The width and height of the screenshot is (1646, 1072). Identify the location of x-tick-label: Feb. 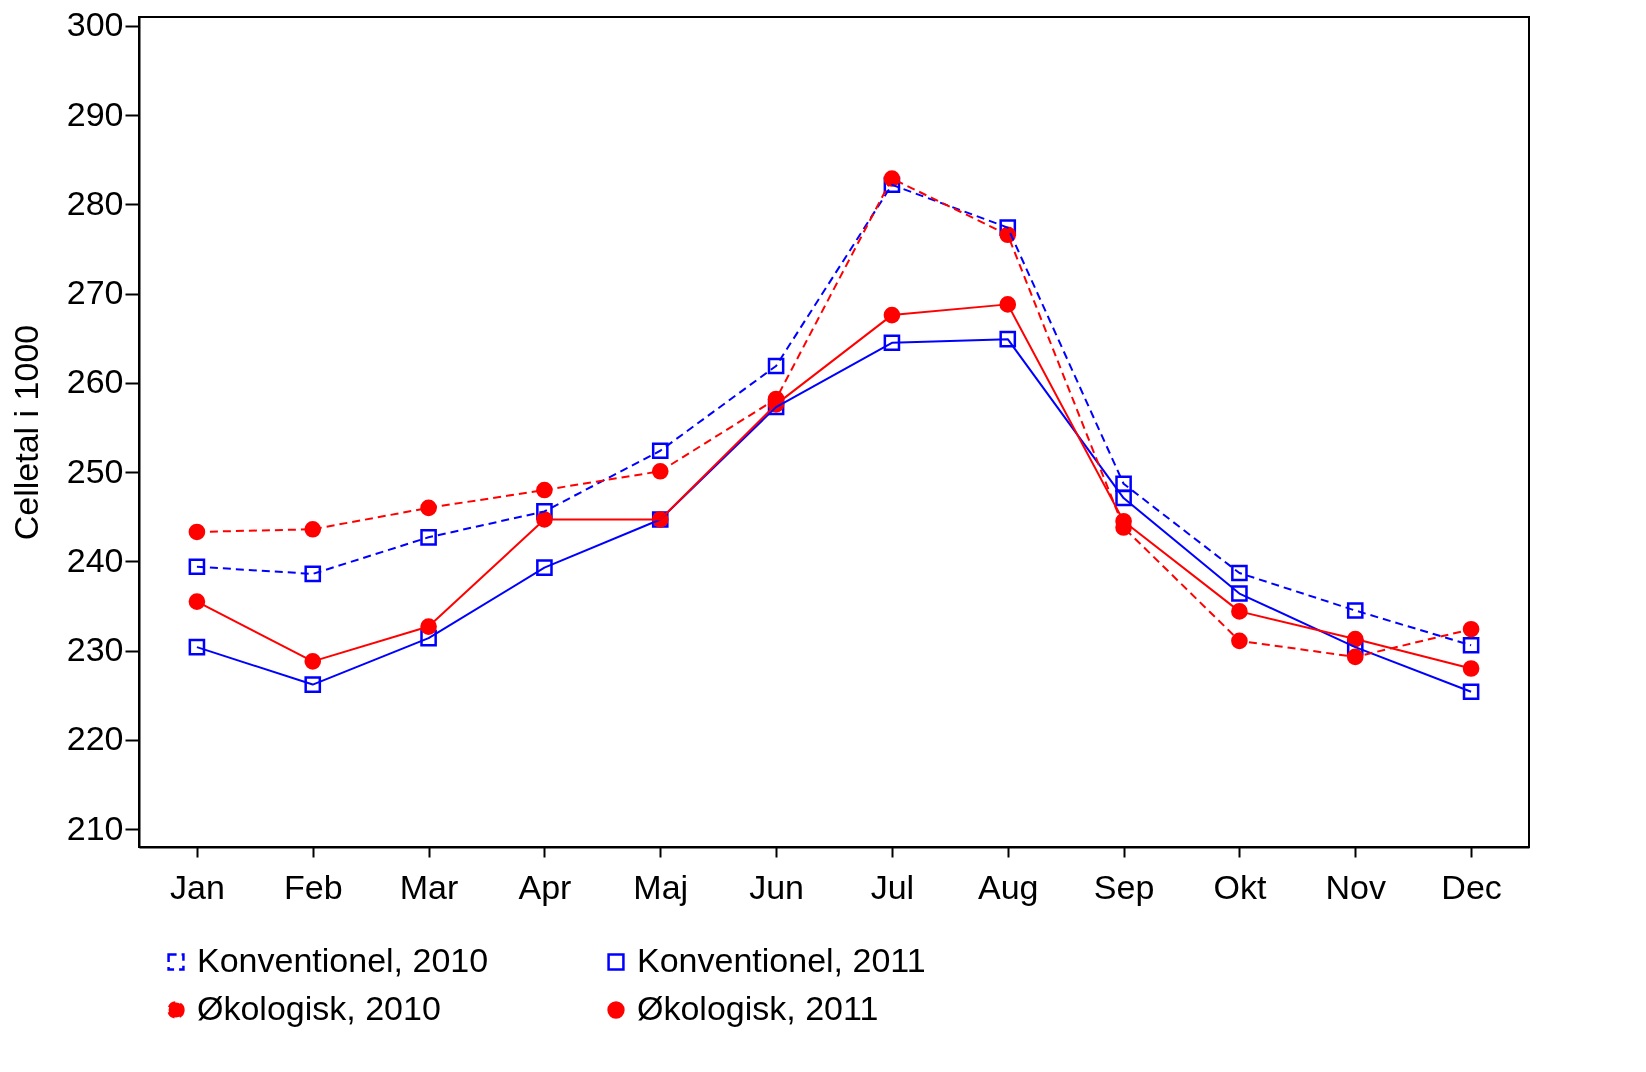
(313, 886).